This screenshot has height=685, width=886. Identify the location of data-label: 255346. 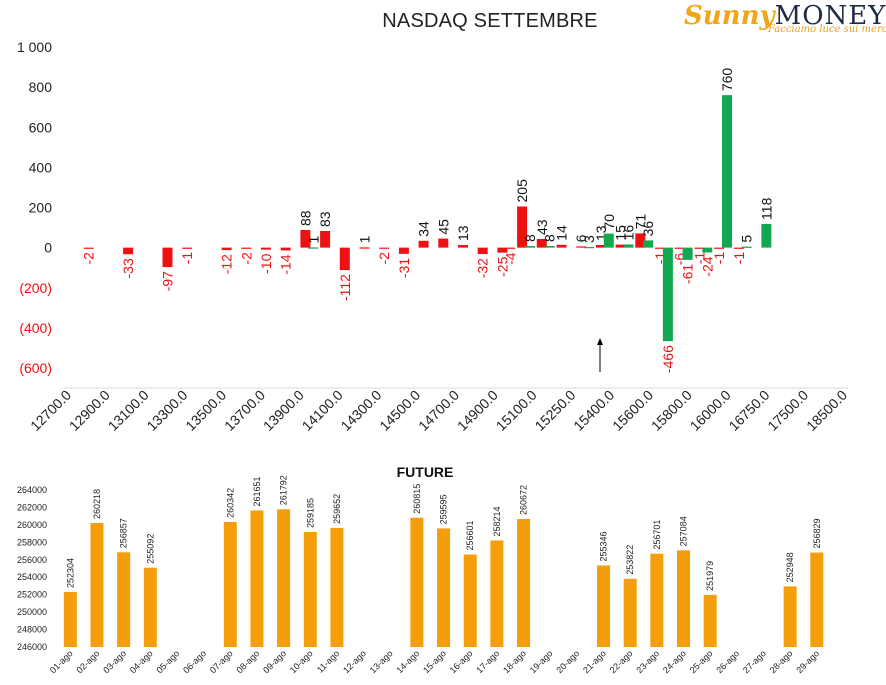
(604, 546).